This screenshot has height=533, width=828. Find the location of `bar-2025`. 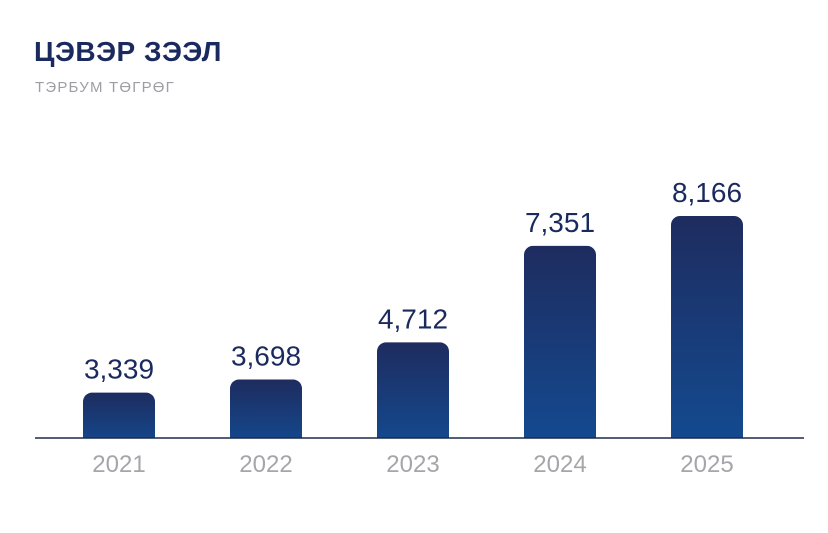

bar-2025 is located at coordinates (707, 327).